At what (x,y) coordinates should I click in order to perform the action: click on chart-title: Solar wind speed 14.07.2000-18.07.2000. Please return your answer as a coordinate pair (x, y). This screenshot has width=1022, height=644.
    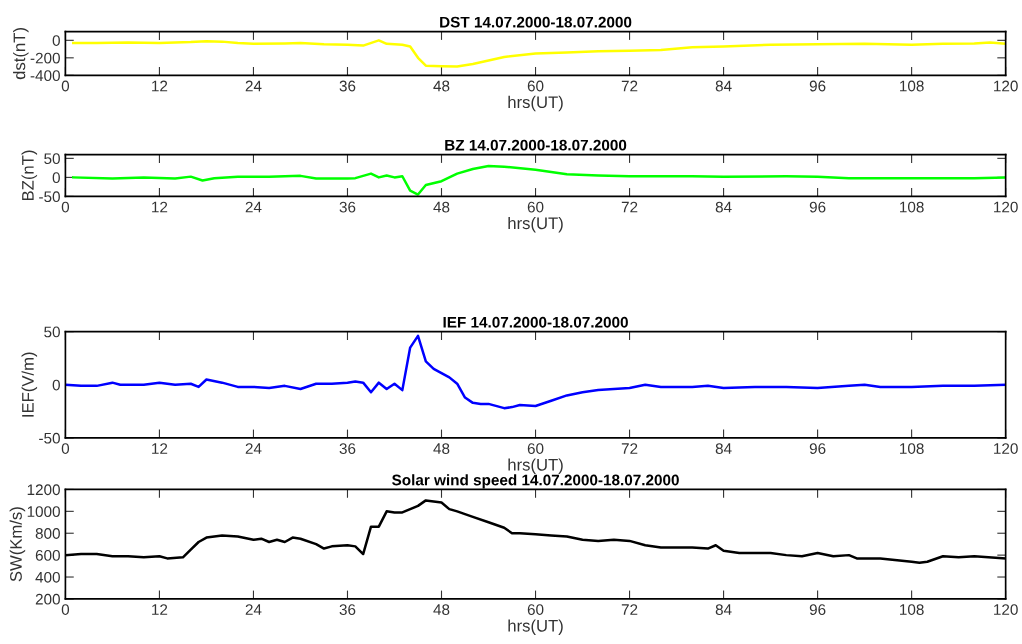
    Looking at the image, I should click on (535, 481).